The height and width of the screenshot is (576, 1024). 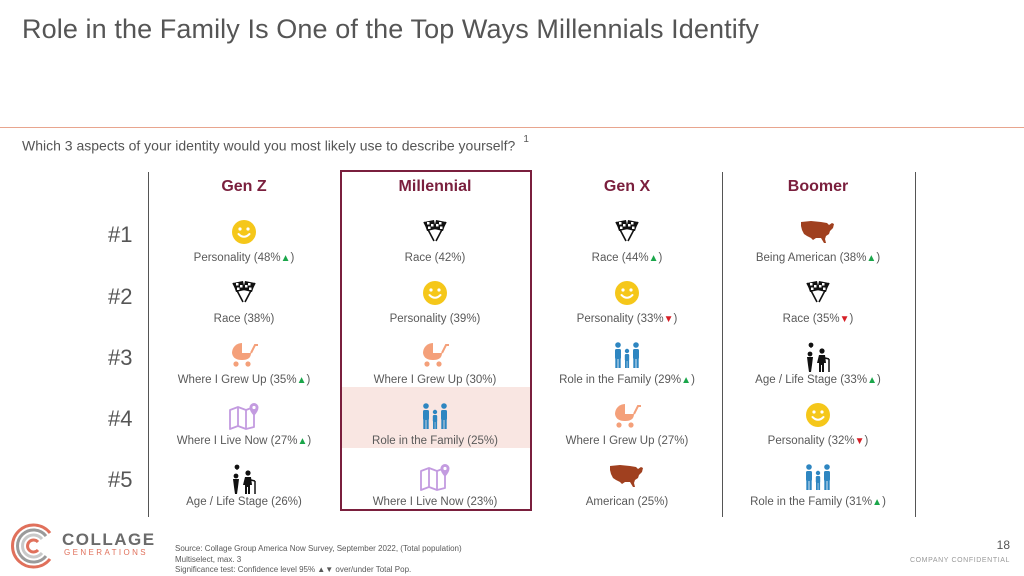 I want to click on identity-label-text: Personality (48%, so click(x=237, y=258).